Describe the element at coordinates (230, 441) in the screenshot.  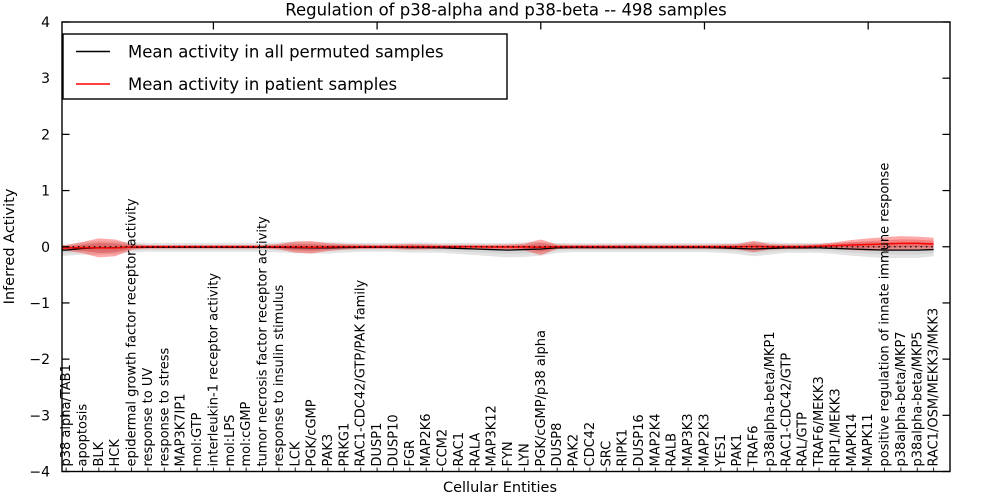
I see `x-tick-label: mol:LPS` at that location.